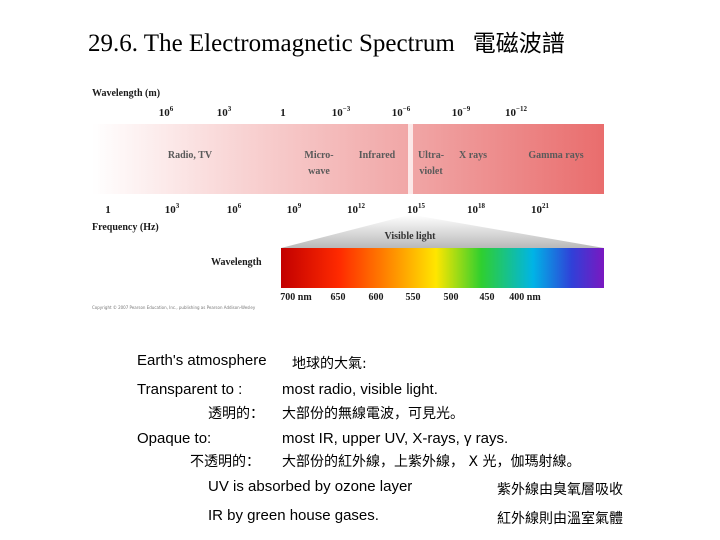 This screenshot has height=540, width=720. What do you see at coordinates (108, 210) in the screenshot?
I see `frequency-tick: 1` at bounding box center [108, 210].